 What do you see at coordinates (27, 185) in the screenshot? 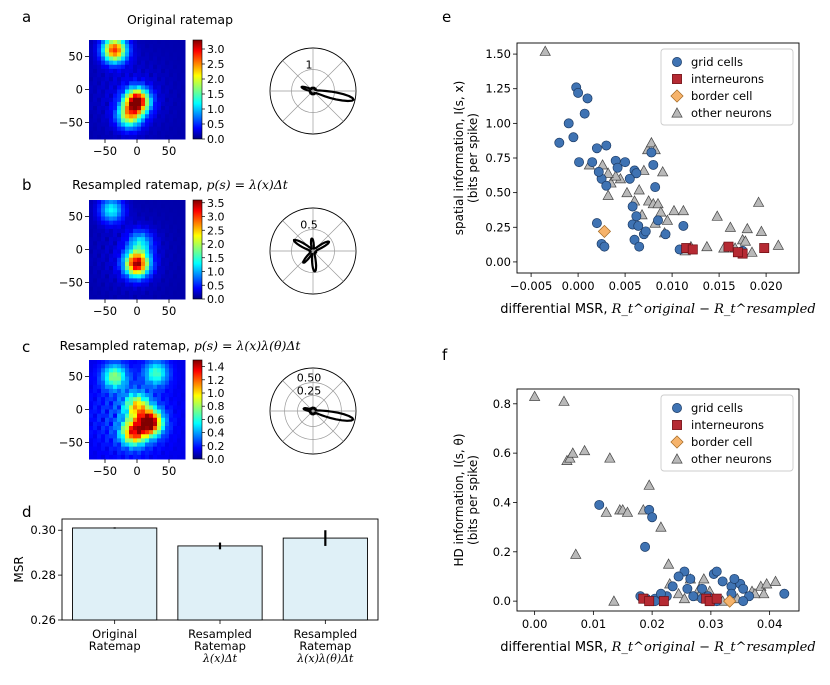
I see `panel-letter-b: b` at bounding box center [27, 185].